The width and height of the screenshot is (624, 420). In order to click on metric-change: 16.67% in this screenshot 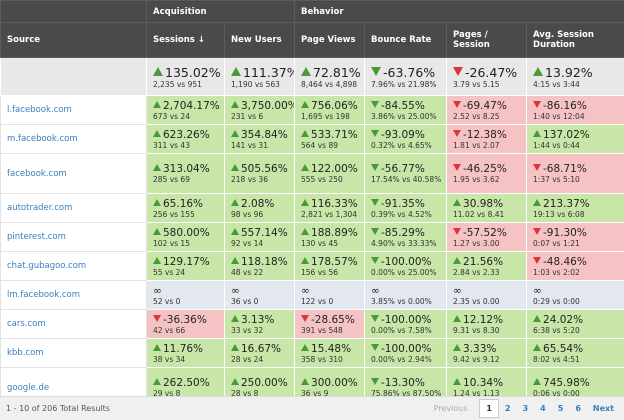, I will do `click(262, 349)`.